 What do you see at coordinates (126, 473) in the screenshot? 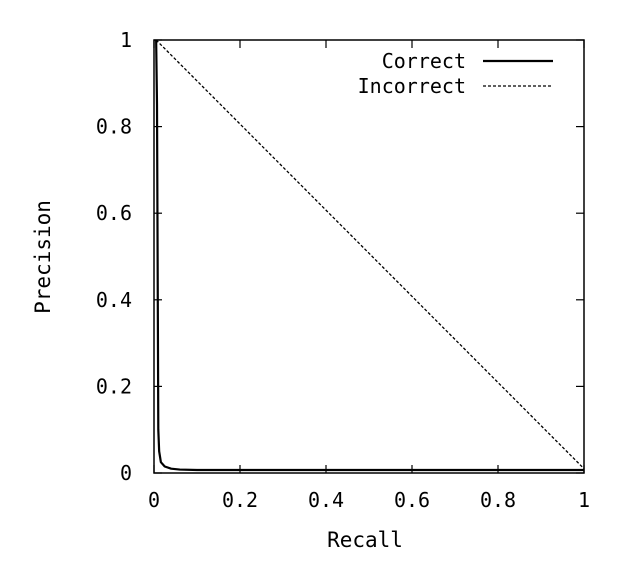
I see `y-tick-label-0: 0` at bounding box center [126, 473].